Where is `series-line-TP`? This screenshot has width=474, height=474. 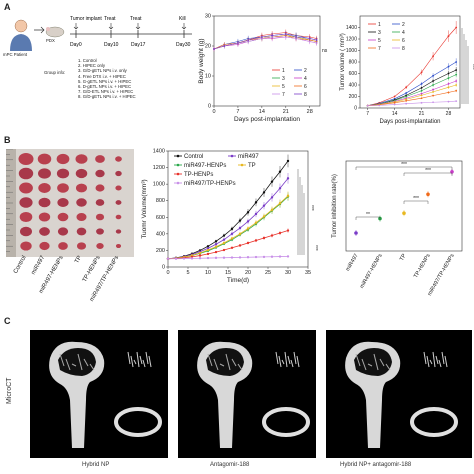
series-line-TP is located at coordinates (228, 227).